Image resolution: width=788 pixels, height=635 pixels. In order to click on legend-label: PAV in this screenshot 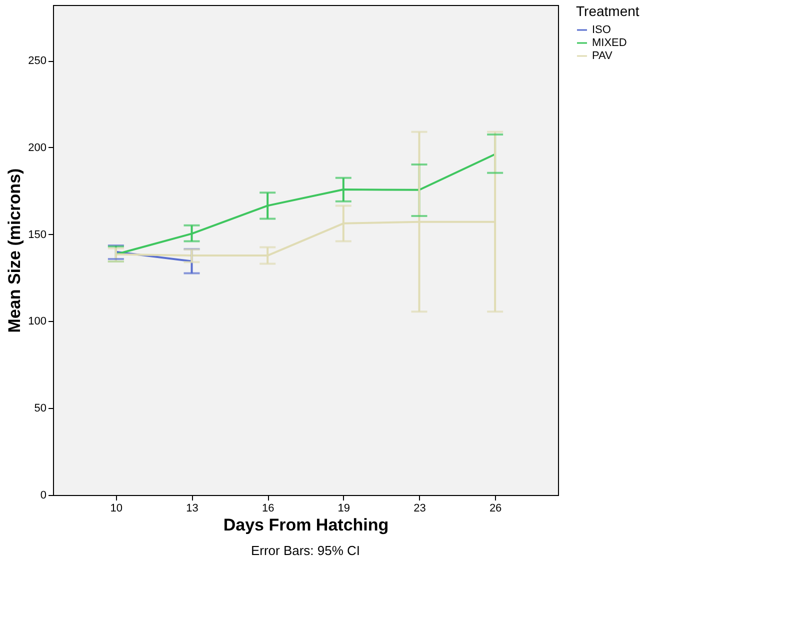, I will do `click(603, 56)`.